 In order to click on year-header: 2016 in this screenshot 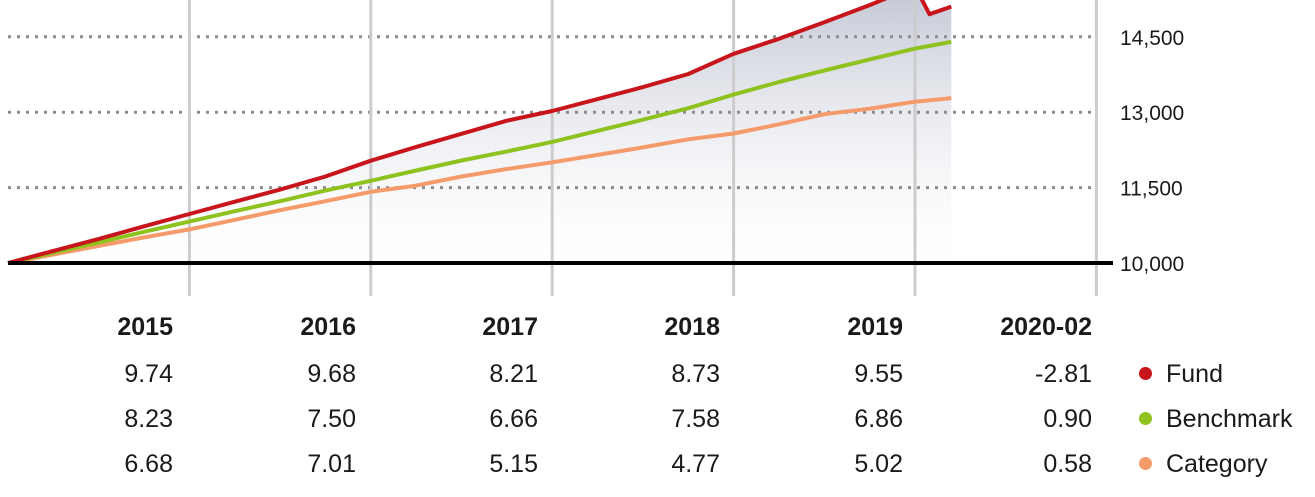, I will do `click(328, 327)`.